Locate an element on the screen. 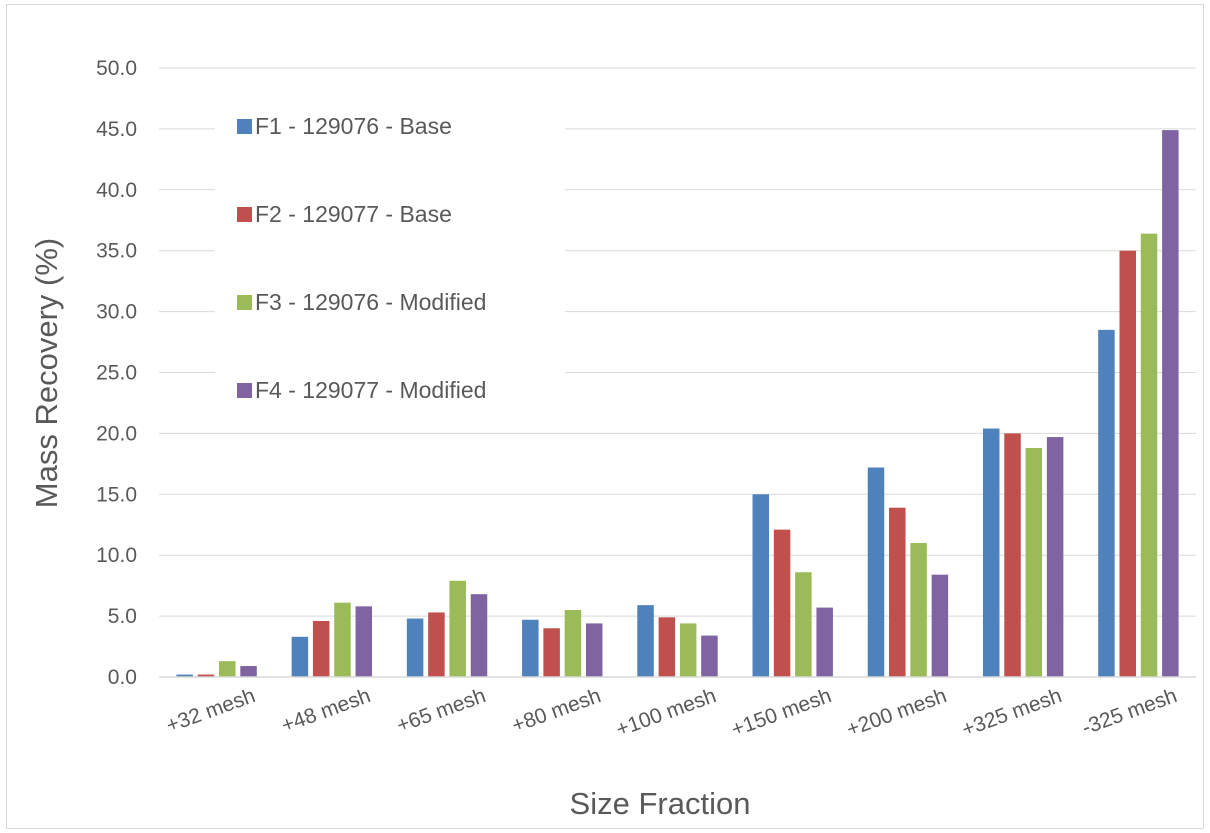 Image resolution: width=1210 pixels, height=833 pixels. x-tick-label: +325 mesh is located at coordinates (1012, 712).